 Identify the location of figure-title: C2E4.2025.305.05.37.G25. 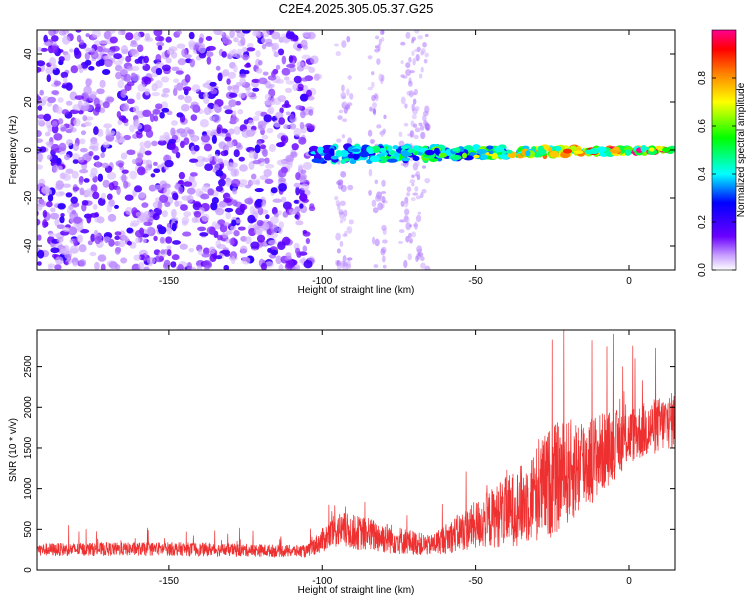
(356, 8).